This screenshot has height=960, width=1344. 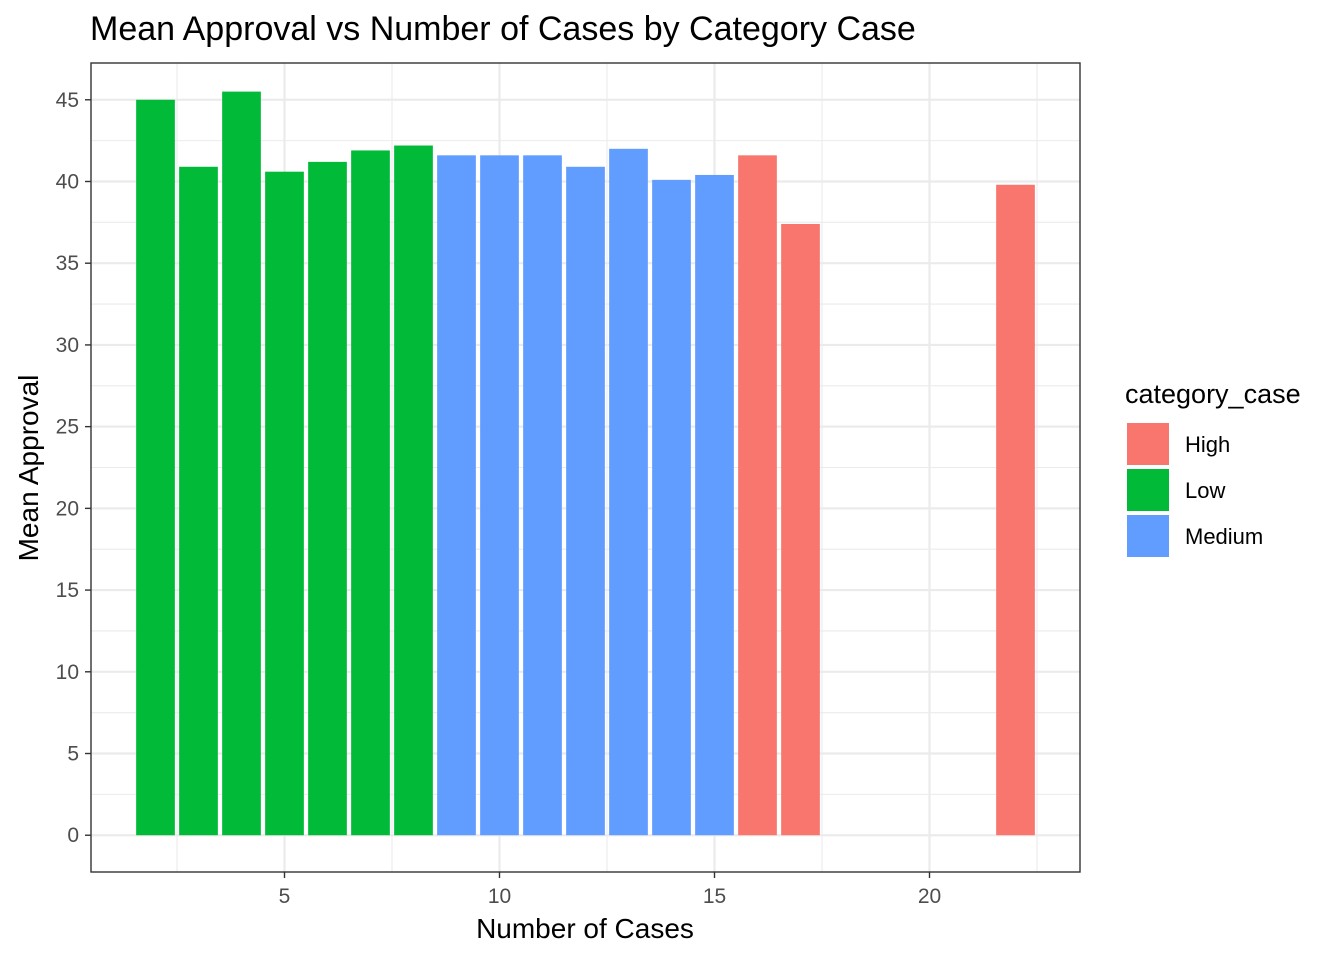 What do you see at coordinates (1148, 444) in the screenshot?
I see `legend-key-high` at bounding box center [1148, 444].